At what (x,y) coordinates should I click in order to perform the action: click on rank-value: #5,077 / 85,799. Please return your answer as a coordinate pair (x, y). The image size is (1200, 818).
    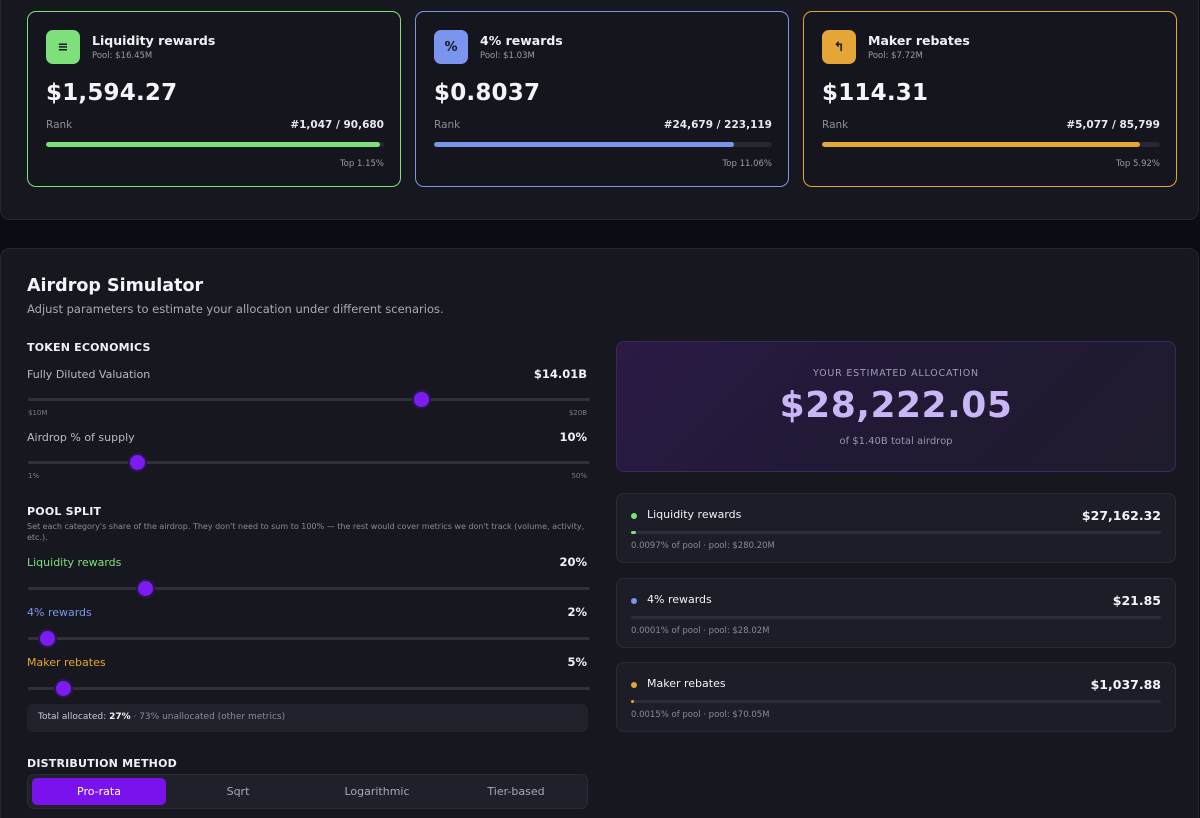
    Looking at the image, I should click on (1113, 125).